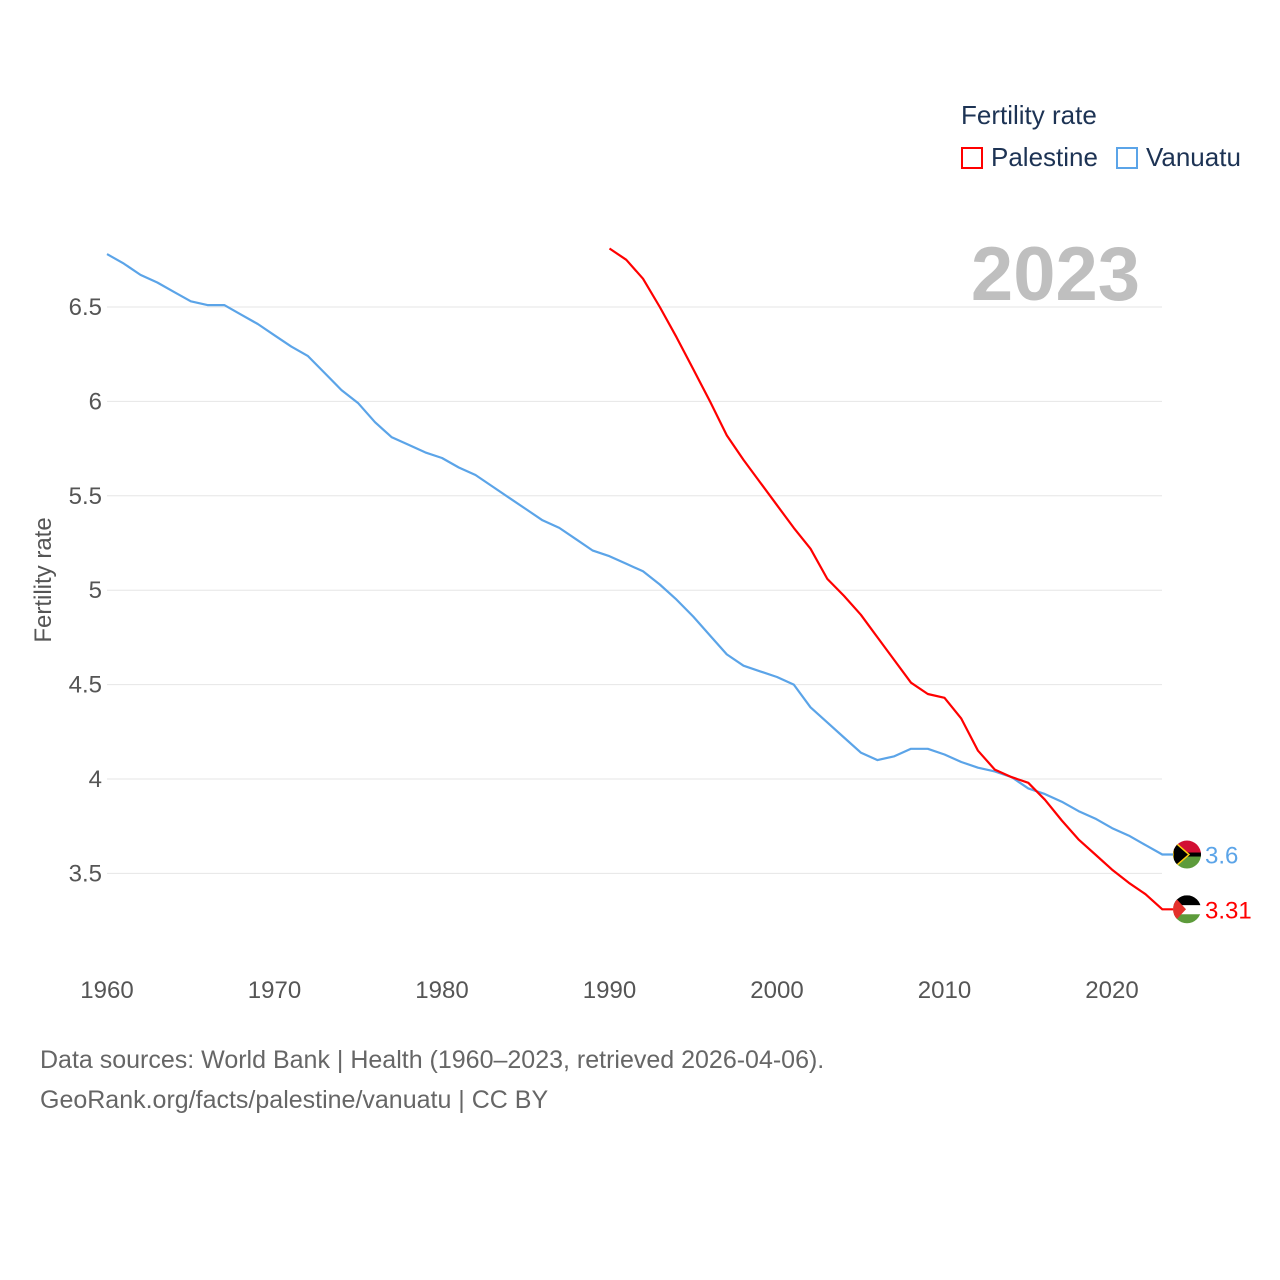 Image resolution: width=1280 pixels, height=1280 pixels. What do you see at coordinates (944, 990) in the screenshot?
I see `x-tick-label: 2010` at bounding box center [944, 990].